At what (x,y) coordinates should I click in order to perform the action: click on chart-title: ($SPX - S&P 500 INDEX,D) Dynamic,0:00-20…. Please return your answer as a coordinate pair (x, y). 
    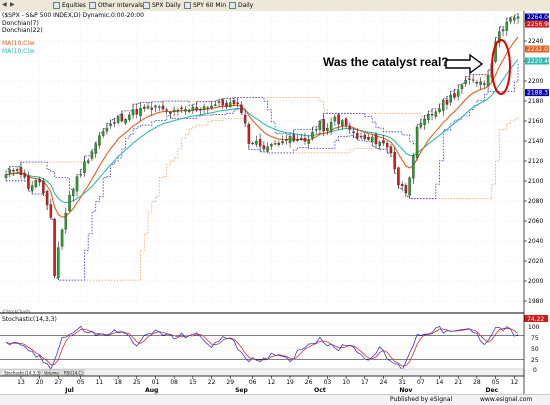
    Looking at the image, I should click on (73, 15).